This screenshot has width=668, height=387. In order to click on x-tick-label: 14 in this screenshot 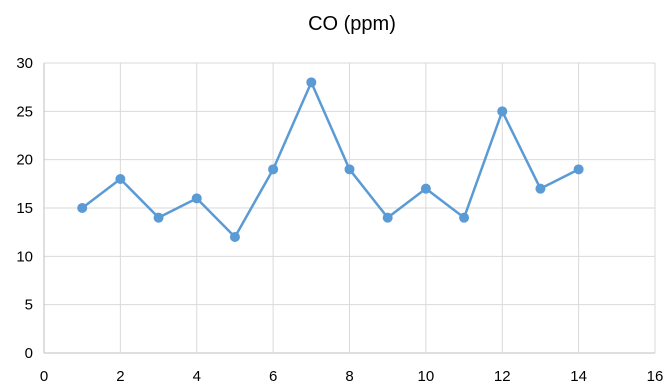, I will do `click(578, 376)`.